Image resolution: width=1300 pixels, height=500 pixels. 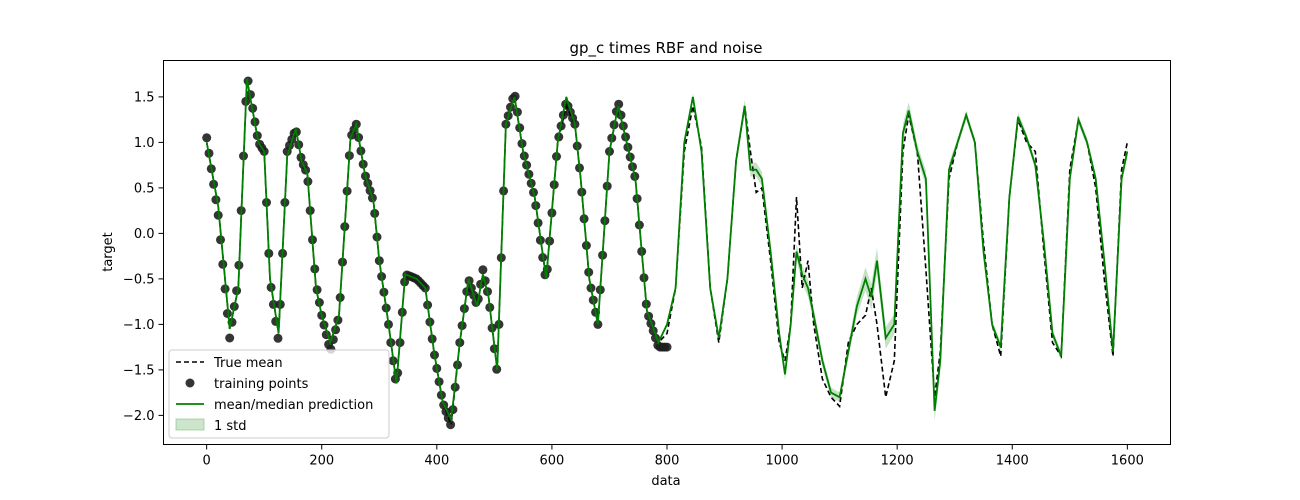 What do you see at coordinates (782, 461) in the screenshot?
I see `x-tick-label: 1000` at bounding box center [782, 461].